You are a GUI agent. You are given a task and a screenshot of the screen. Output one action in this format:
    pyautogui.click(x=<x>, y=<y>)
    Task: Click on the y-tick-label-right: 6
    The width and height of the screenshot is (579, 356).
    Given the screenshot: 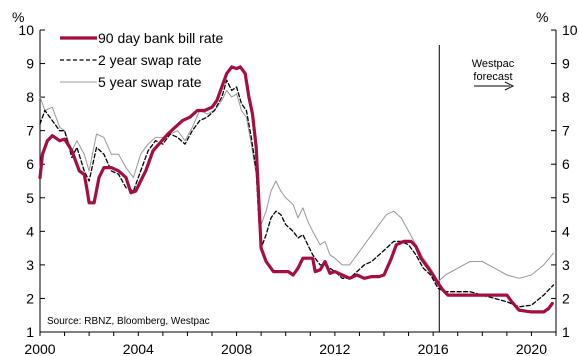 What is the action you would take?
    pyautogui.click(x=566, y=164)
    